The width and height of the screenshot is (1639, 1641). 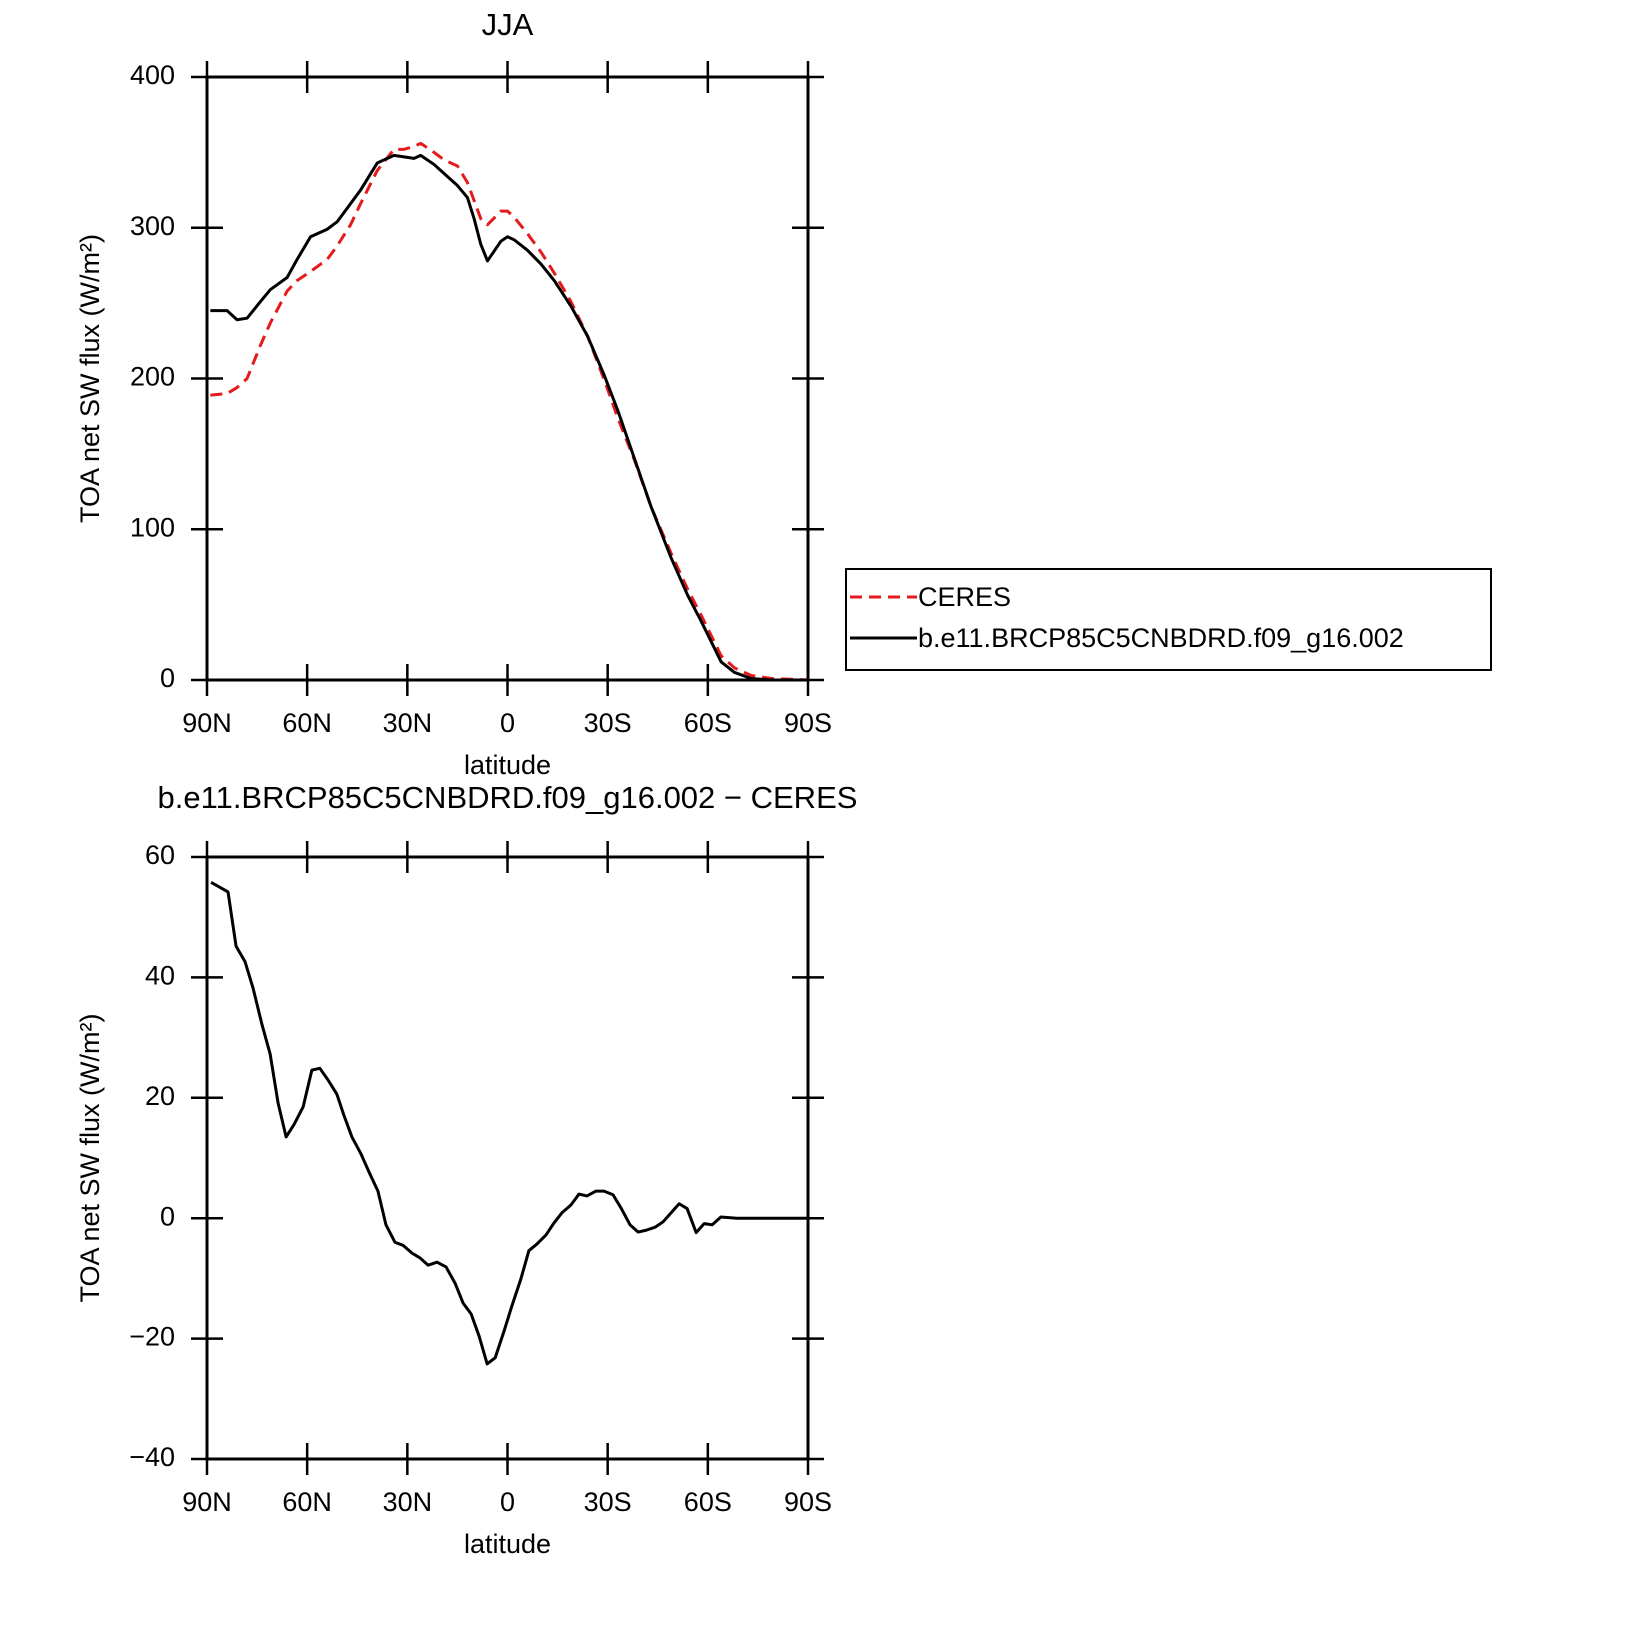 What do you see at coordinates (152, 377) in the screenshot?
I see `y-tick-label: 200` at bounding box center [152, 377].